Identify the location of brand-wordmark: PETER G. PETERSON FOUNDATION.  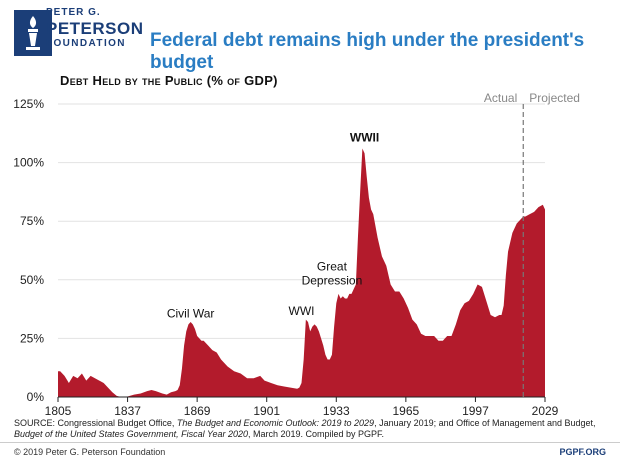
(95, 28).